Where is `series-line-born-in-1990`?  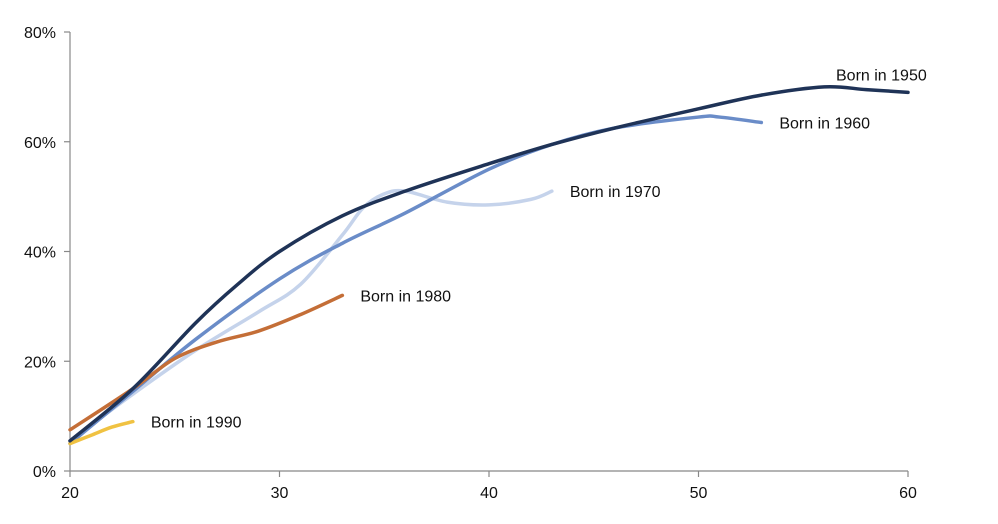
series-line-born-in-1990 is located at coordinates (101, 432).